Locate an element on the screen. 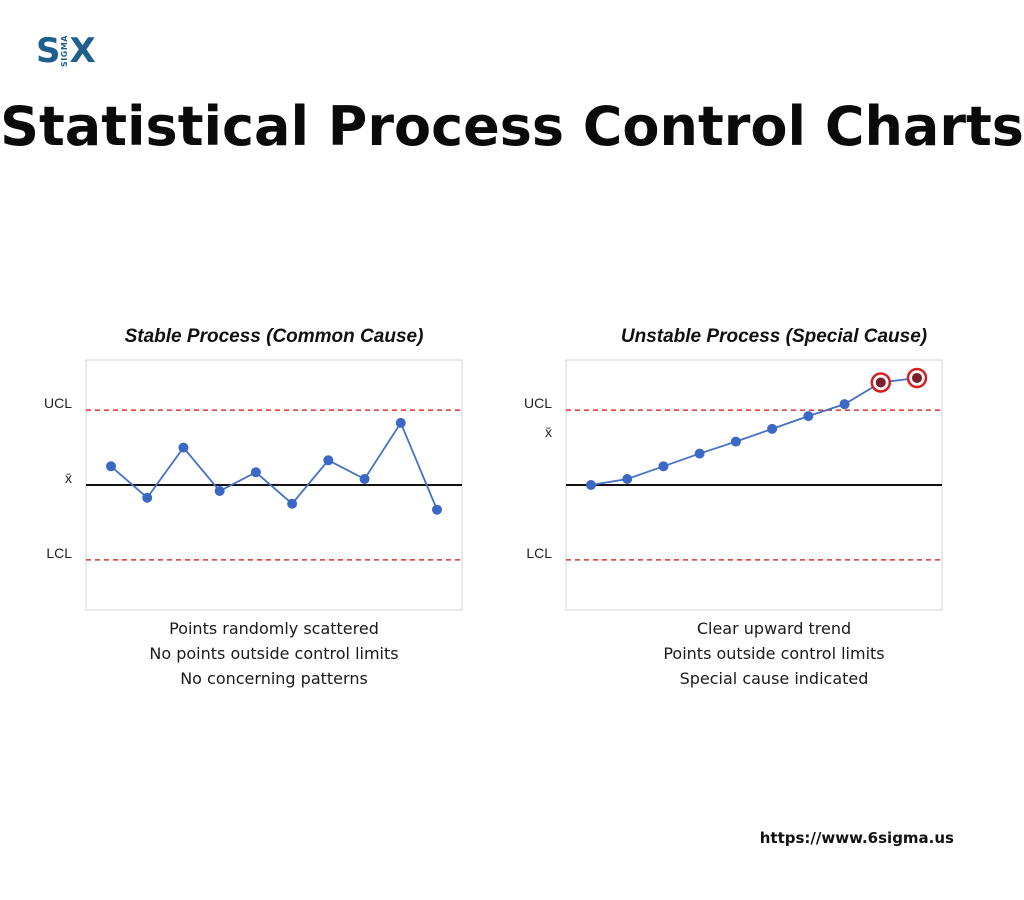 The width and height of the screenshot is (1024, 900). logo: S SIGMA X is located at coordinates (66, 51).